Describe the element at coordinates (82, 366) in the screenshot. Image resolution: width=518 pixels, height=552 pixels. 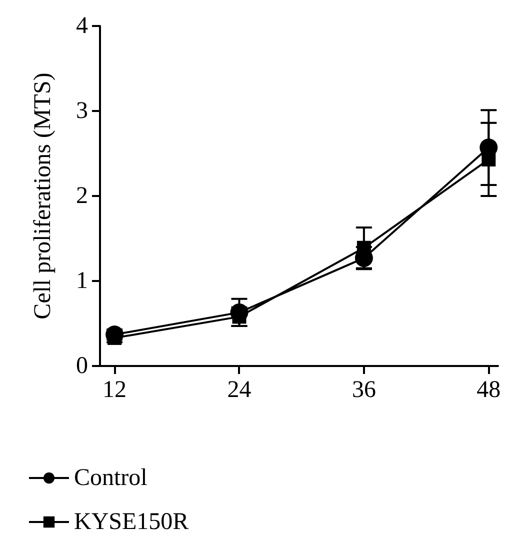
I see `y-tick-label: 0` at that location.